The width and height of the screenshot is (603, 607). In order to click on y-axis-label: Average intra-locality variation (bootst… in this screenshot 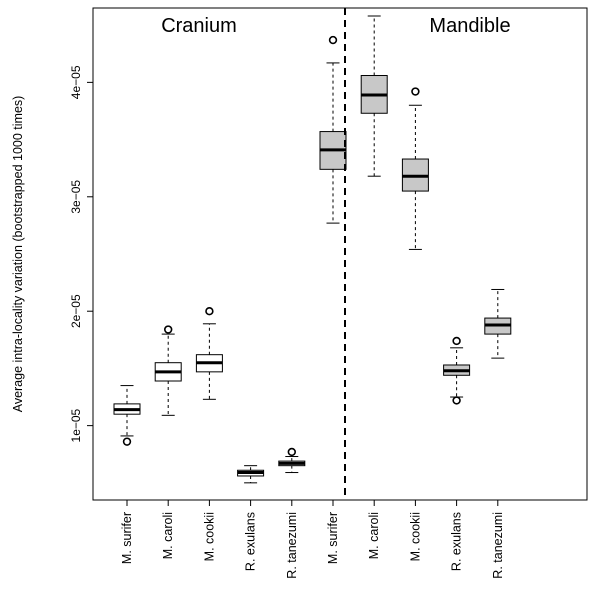, I will do `click(18, 254)`.